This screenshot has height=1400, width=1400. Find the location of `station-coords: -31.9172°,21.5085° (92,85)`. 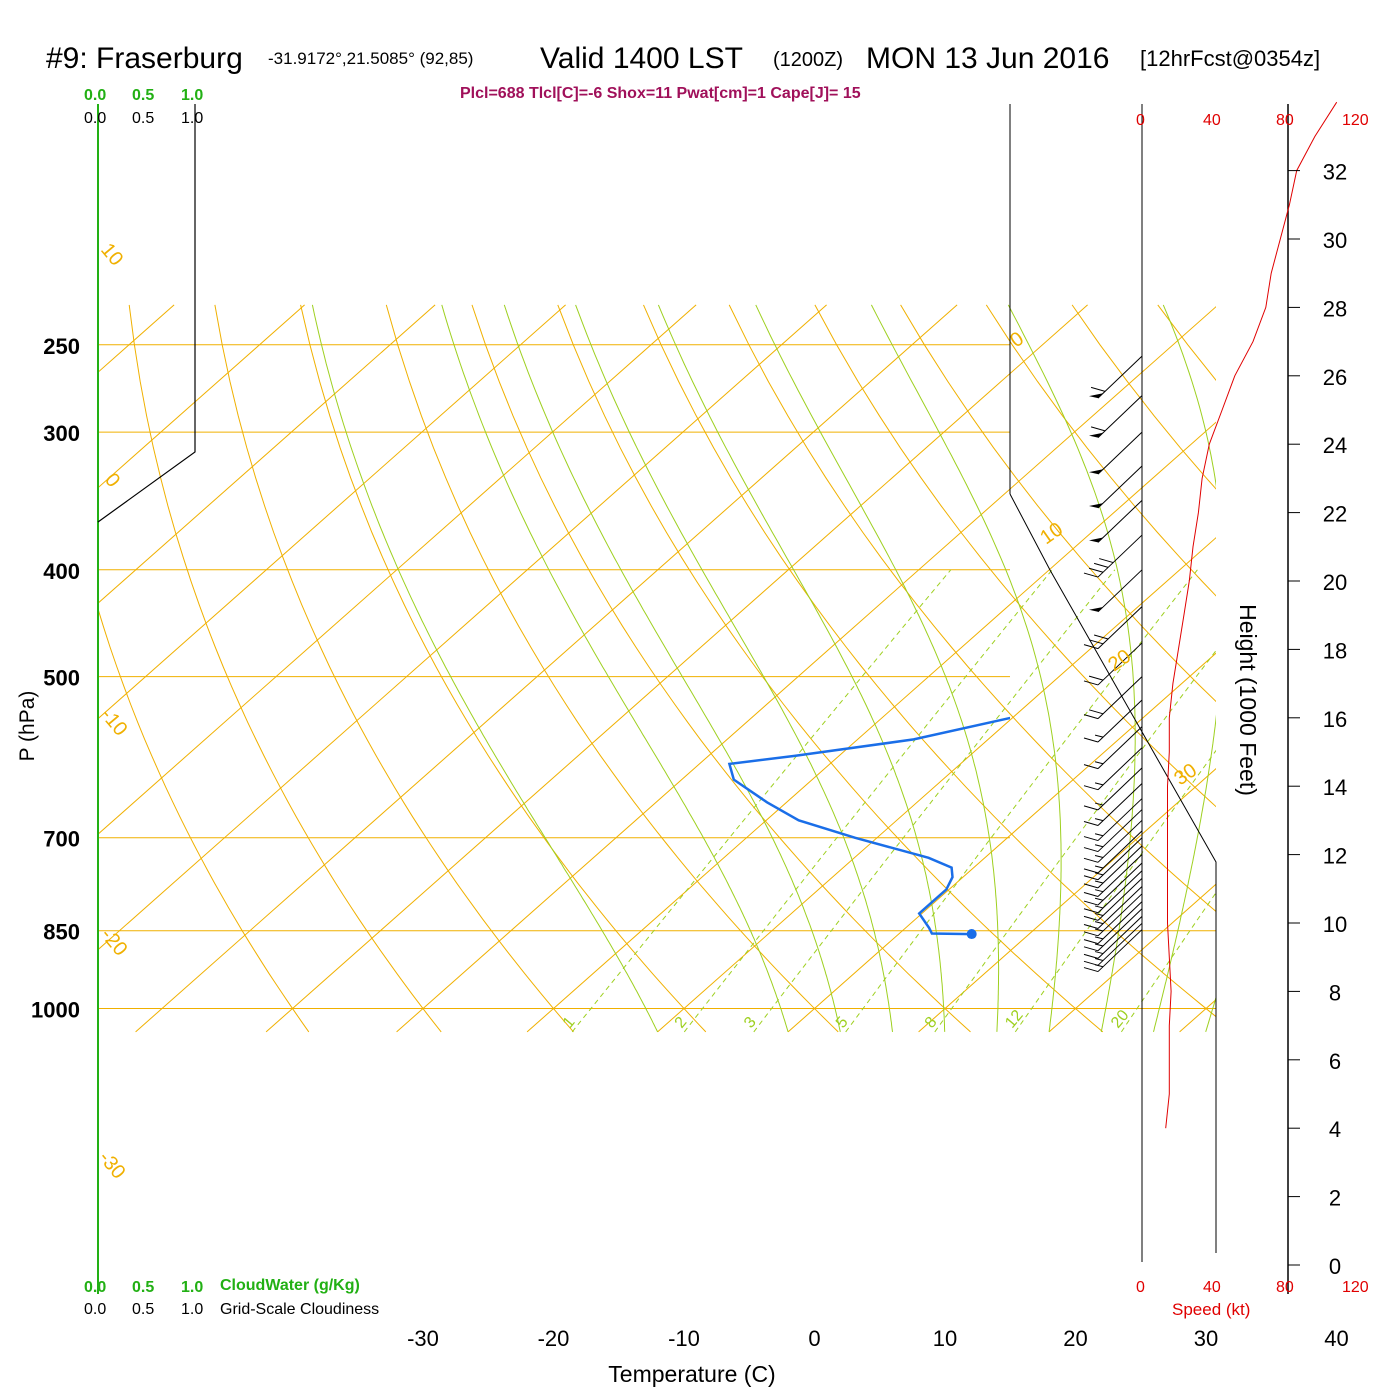

station-coords: -31.9172°,21.5085° (92,85) is located at coordinates (370, 58).